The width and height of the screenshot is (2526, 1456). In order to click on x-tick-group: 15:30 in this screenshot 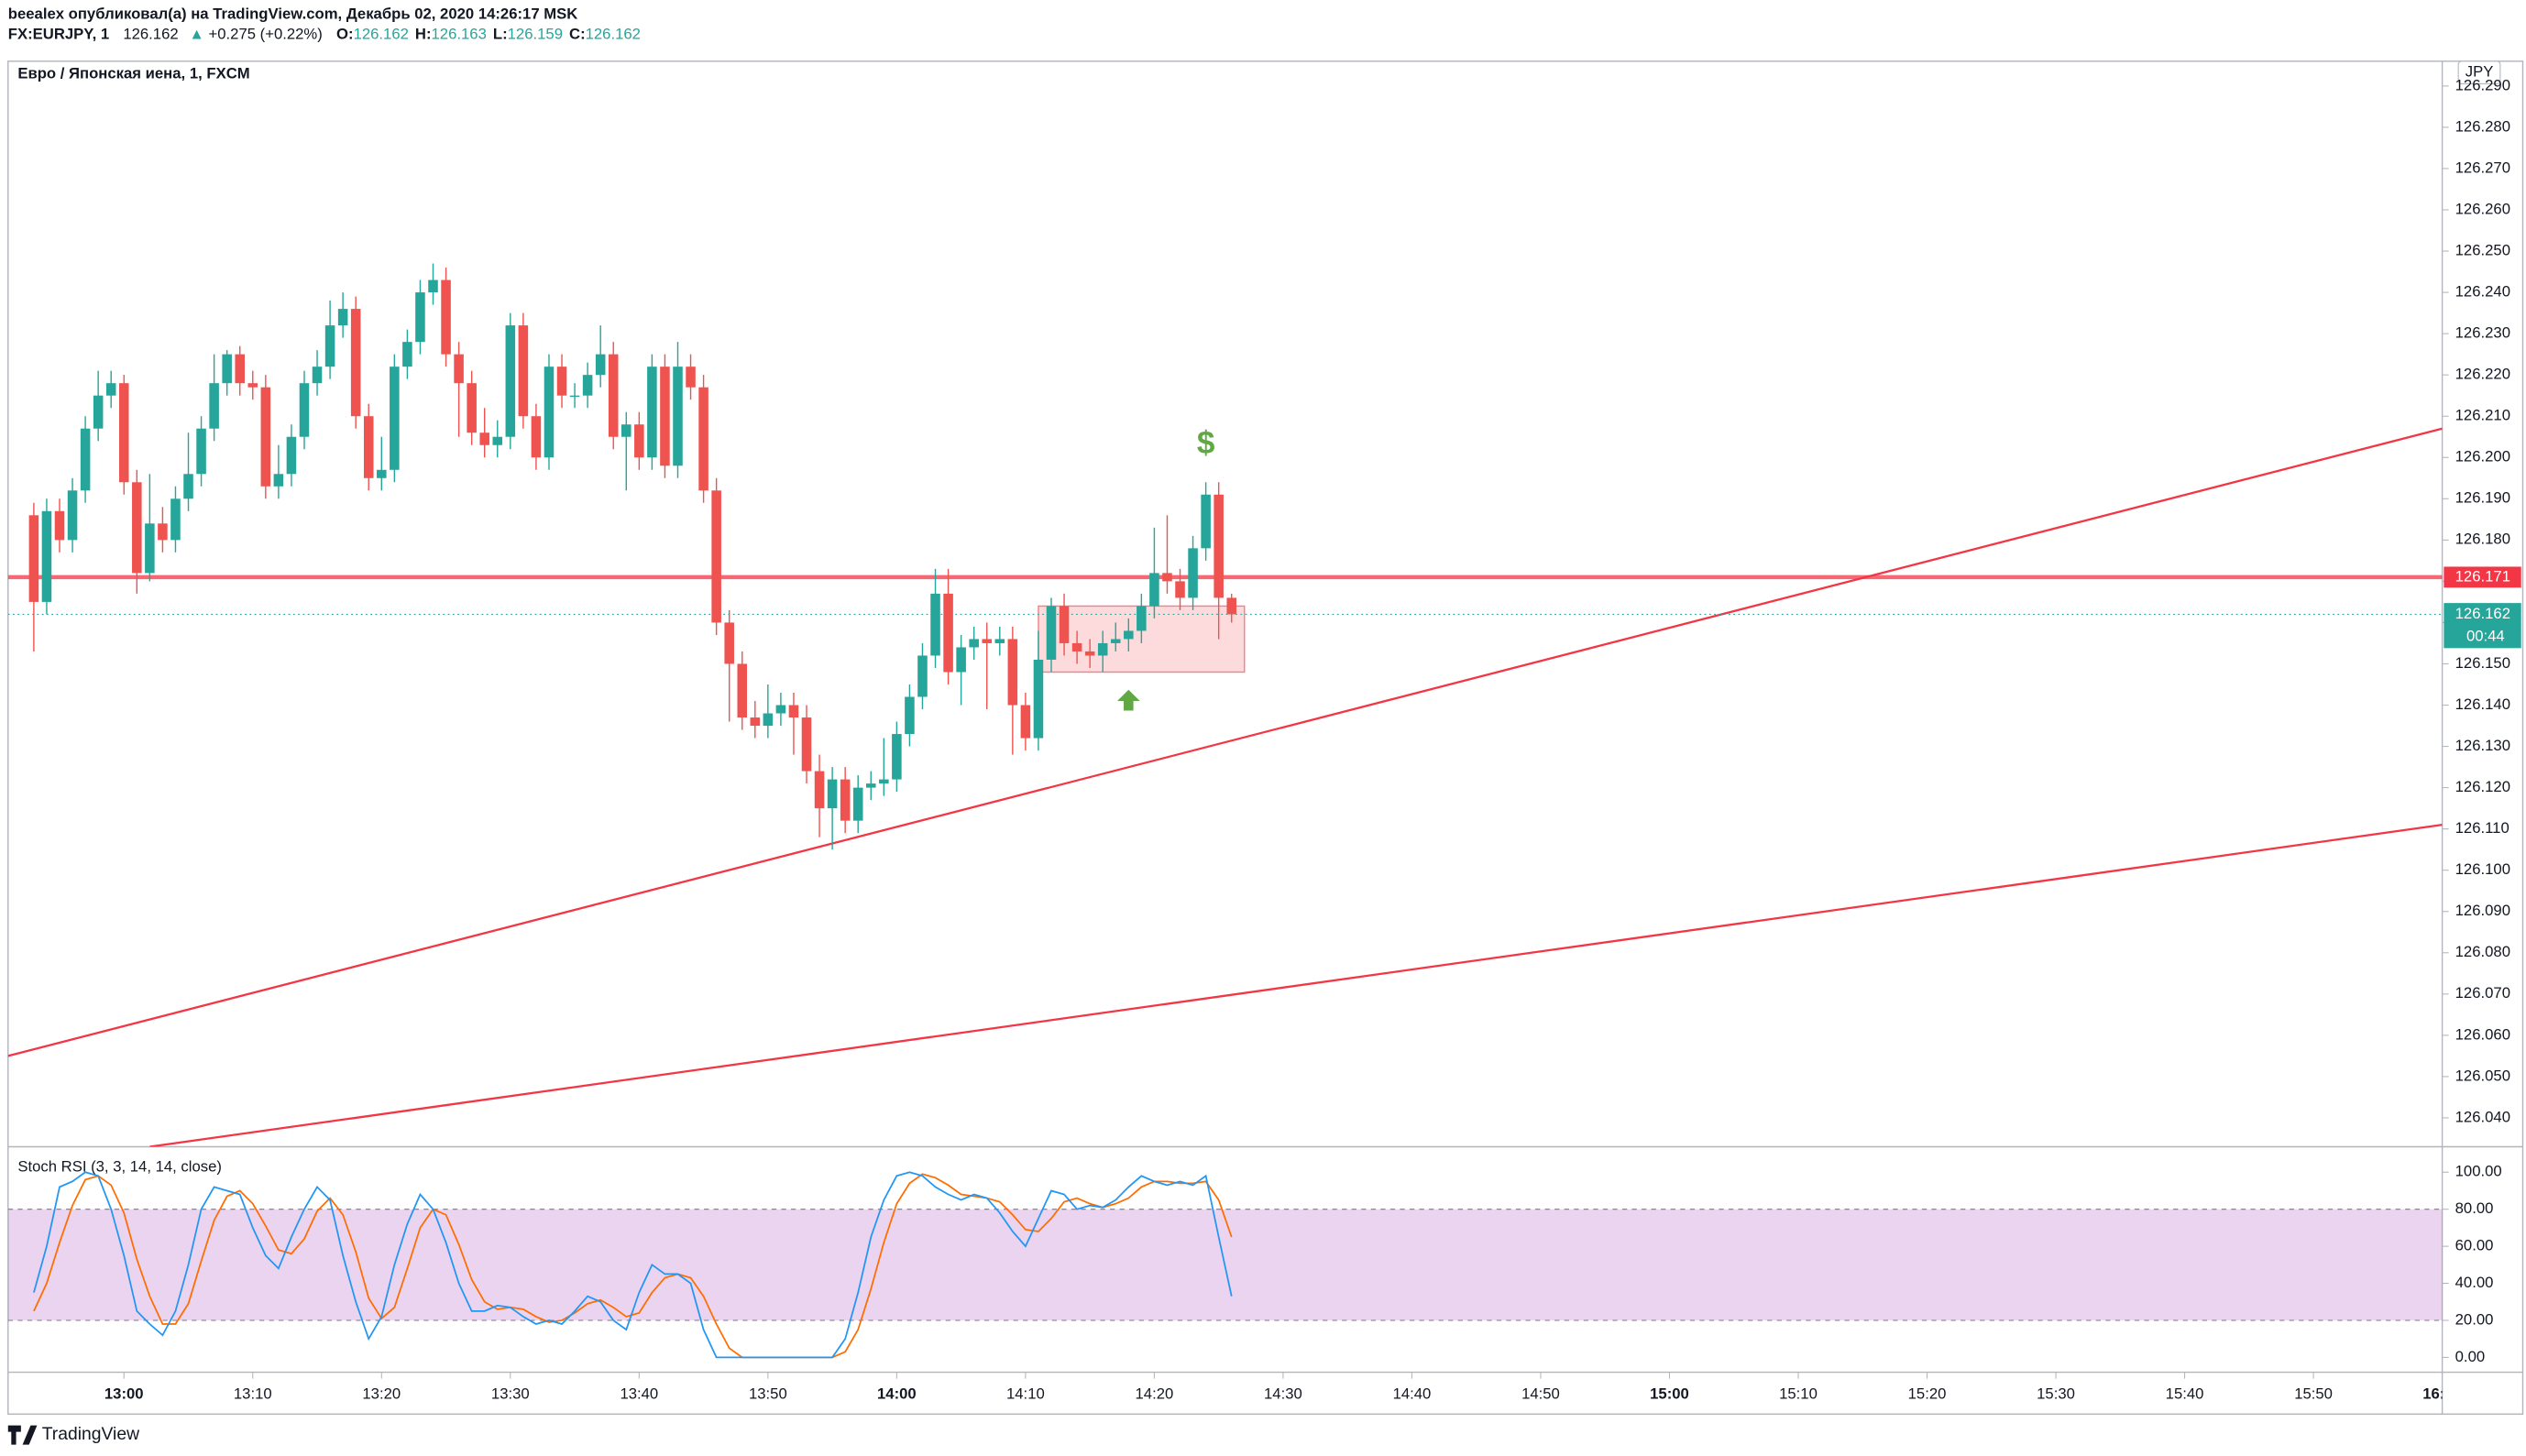, I will do `click(2056, 1387)`.